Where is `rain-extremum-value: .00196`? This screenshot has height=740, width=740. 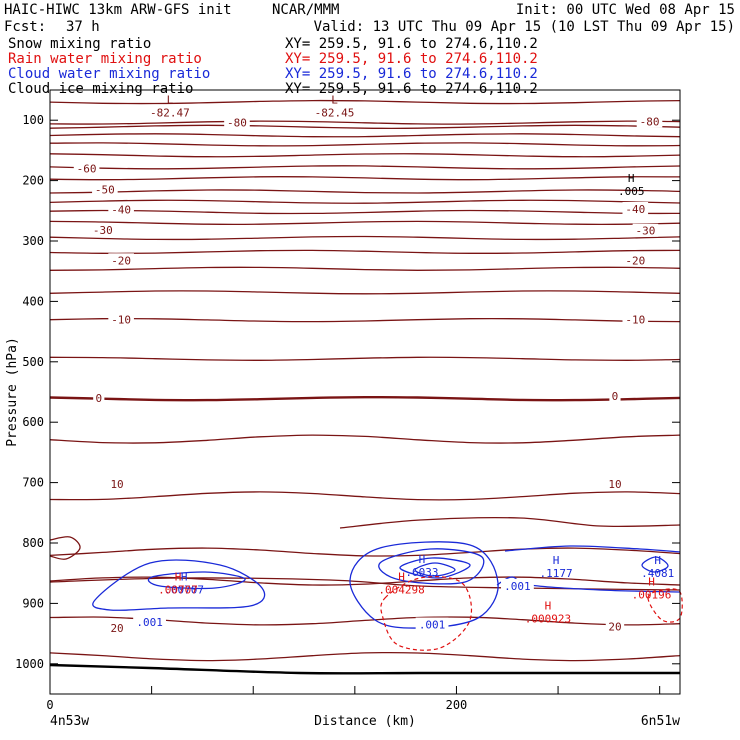 rain-extremum-value: .00196 is located at coordinates (652, 594).